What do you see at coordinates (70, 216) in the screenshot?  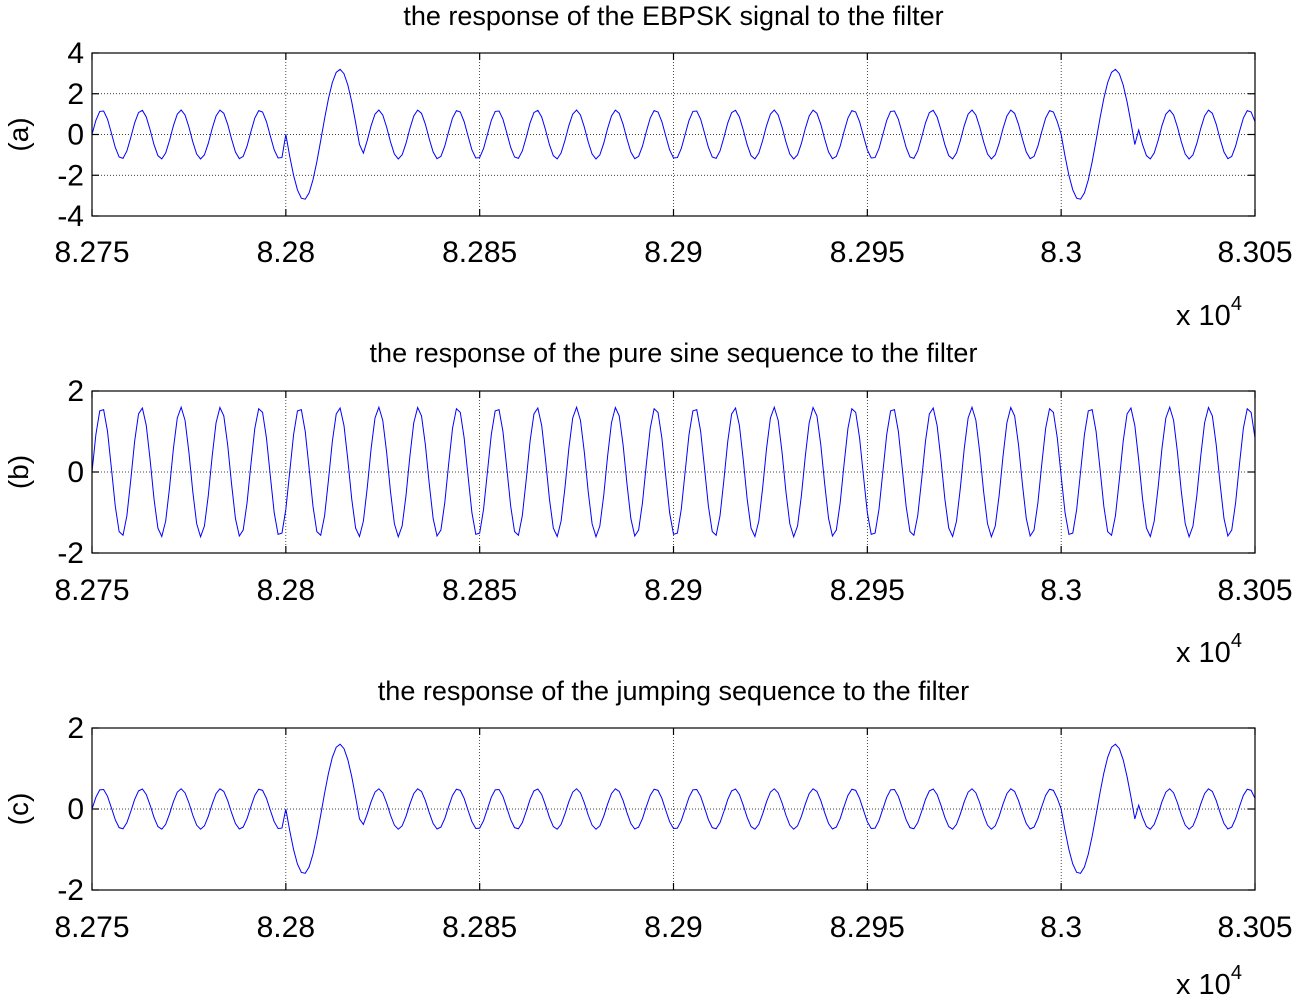 I see `y-tick-label: -4` at bounding box center [70, 216].